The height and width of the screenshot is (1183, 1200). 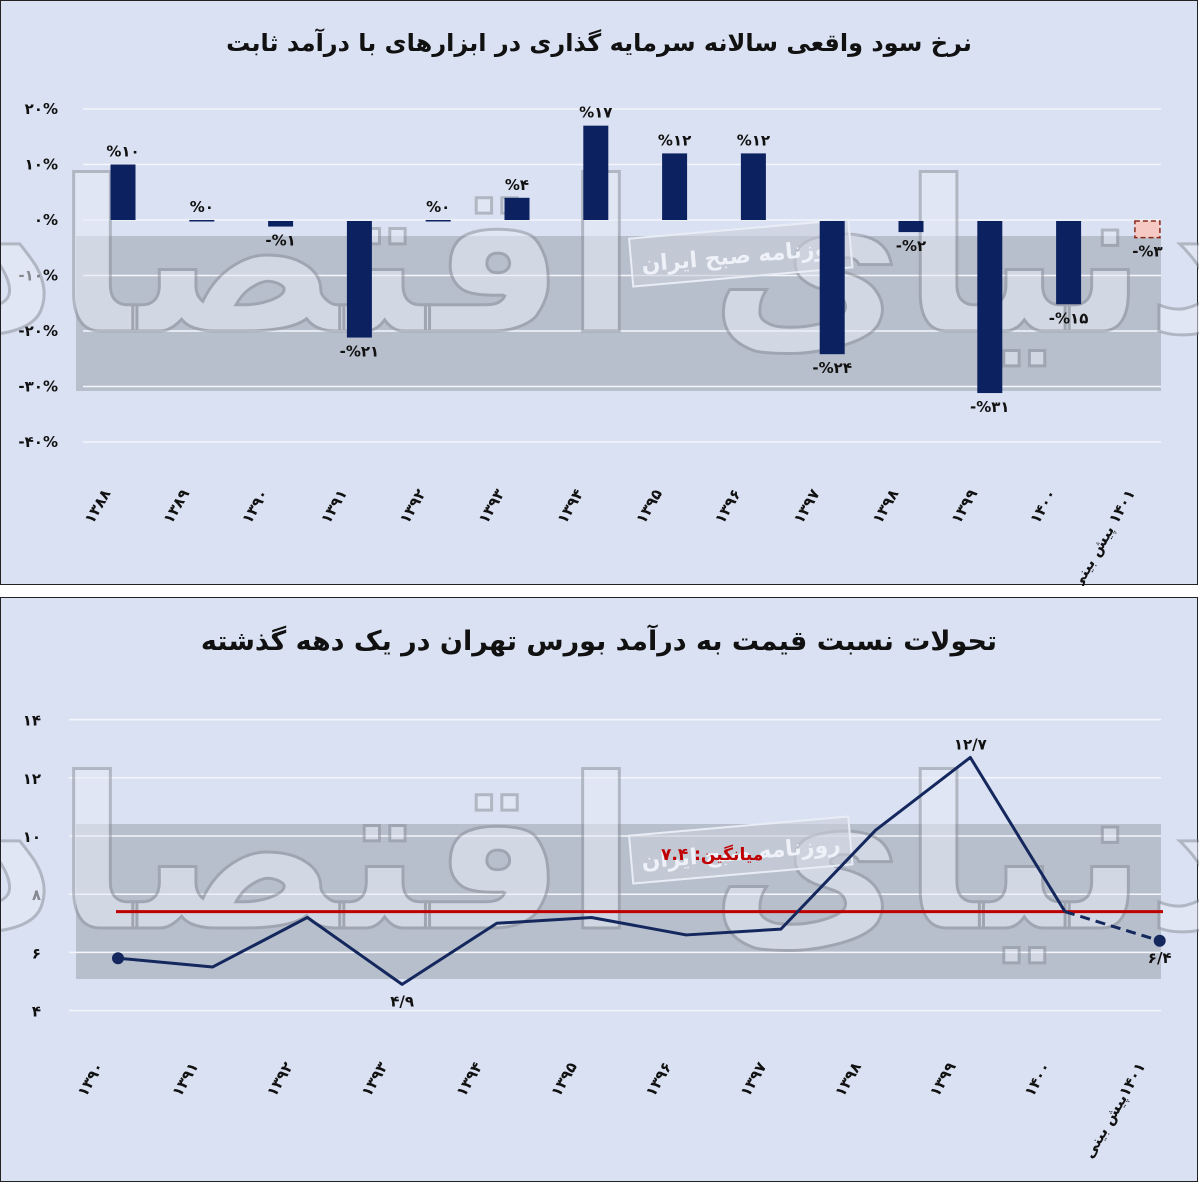 What do you see at coordinates (618, 901) in the screenshot?
I see `shaded-band` at bounding box center [618, 901].